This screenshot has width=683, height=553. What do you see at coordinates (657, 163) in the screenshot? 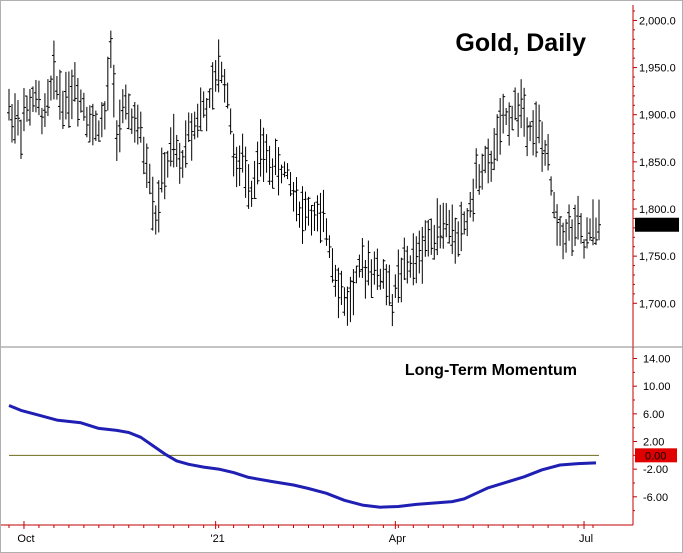
I see `price-y-tick-label: 1,850.0` at bounding box center [657, 163].